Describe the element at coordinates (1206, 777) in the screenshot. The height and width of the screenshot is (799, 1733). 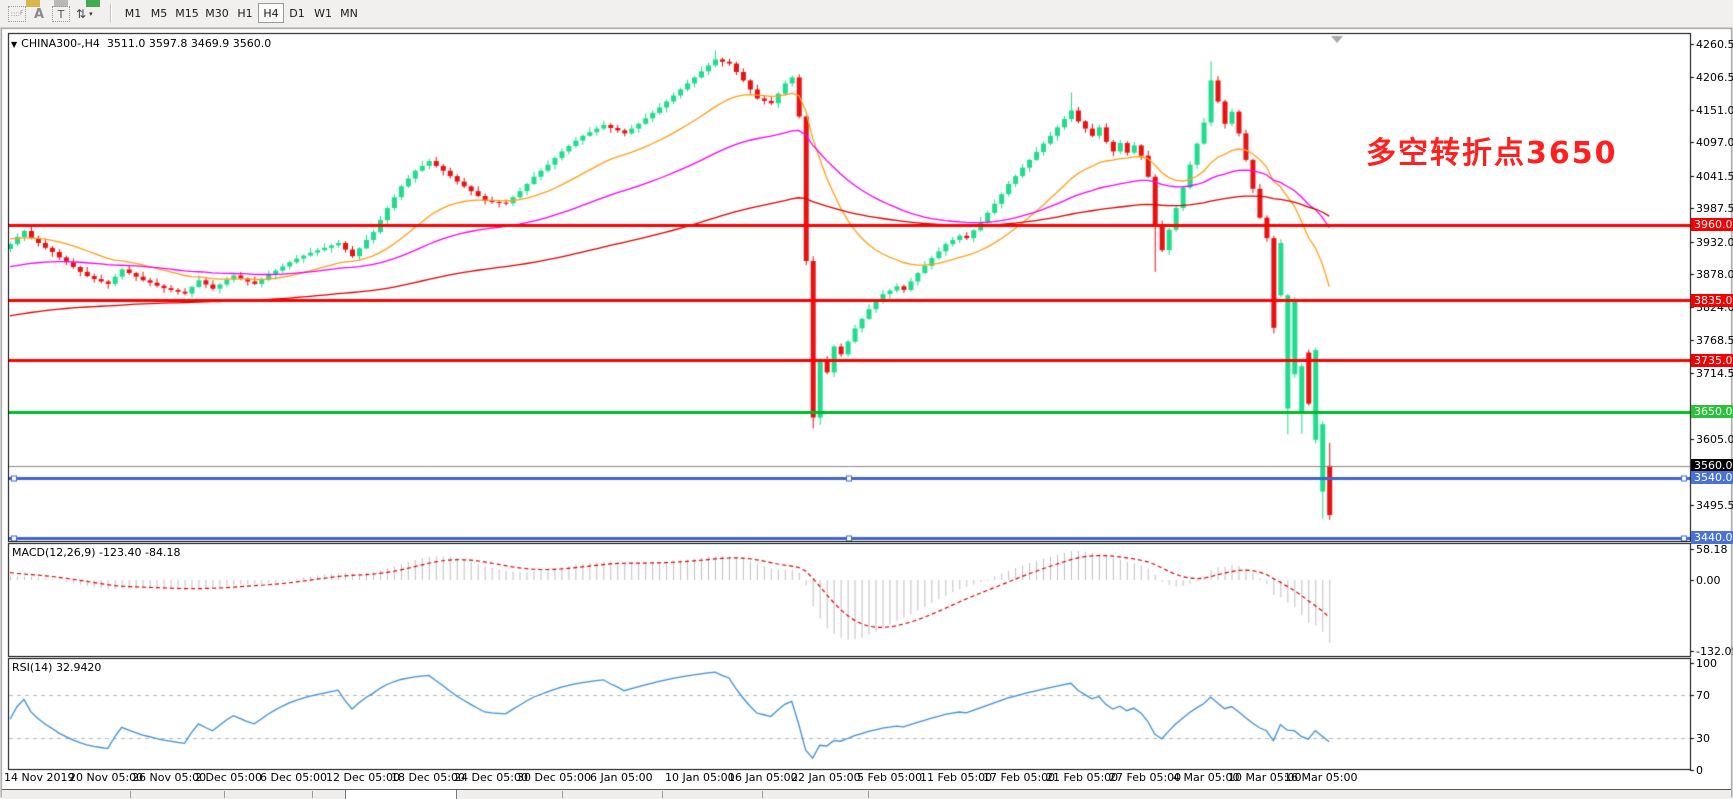
I see `date-label: 4 Mar 05:00` at that location.